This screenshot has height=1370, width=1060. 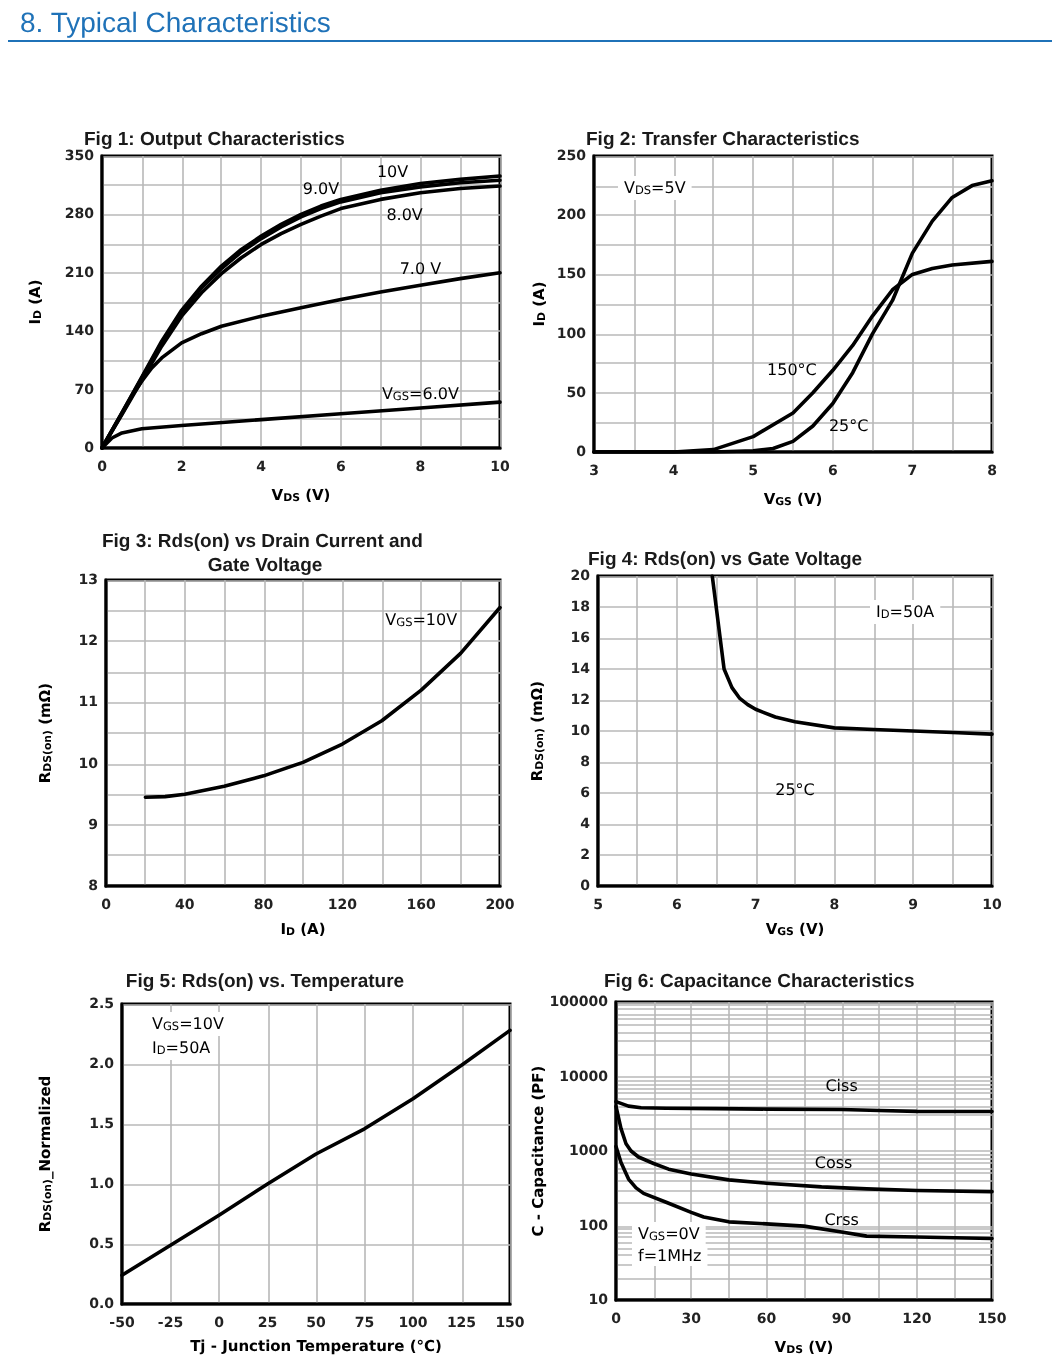 What do you see at coordinates (670, 1256) in the screenshot?
I see `annotation: f=1MHz` at bounding box center [670, 1256].